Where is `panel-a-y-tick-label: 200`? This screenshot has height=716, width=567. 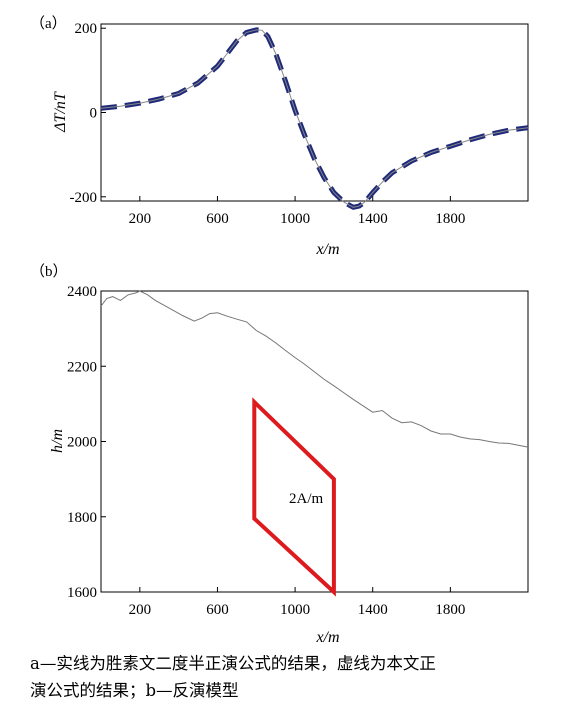 panel-a-y-tick-label: 200 is located at coordinates (86, 29).